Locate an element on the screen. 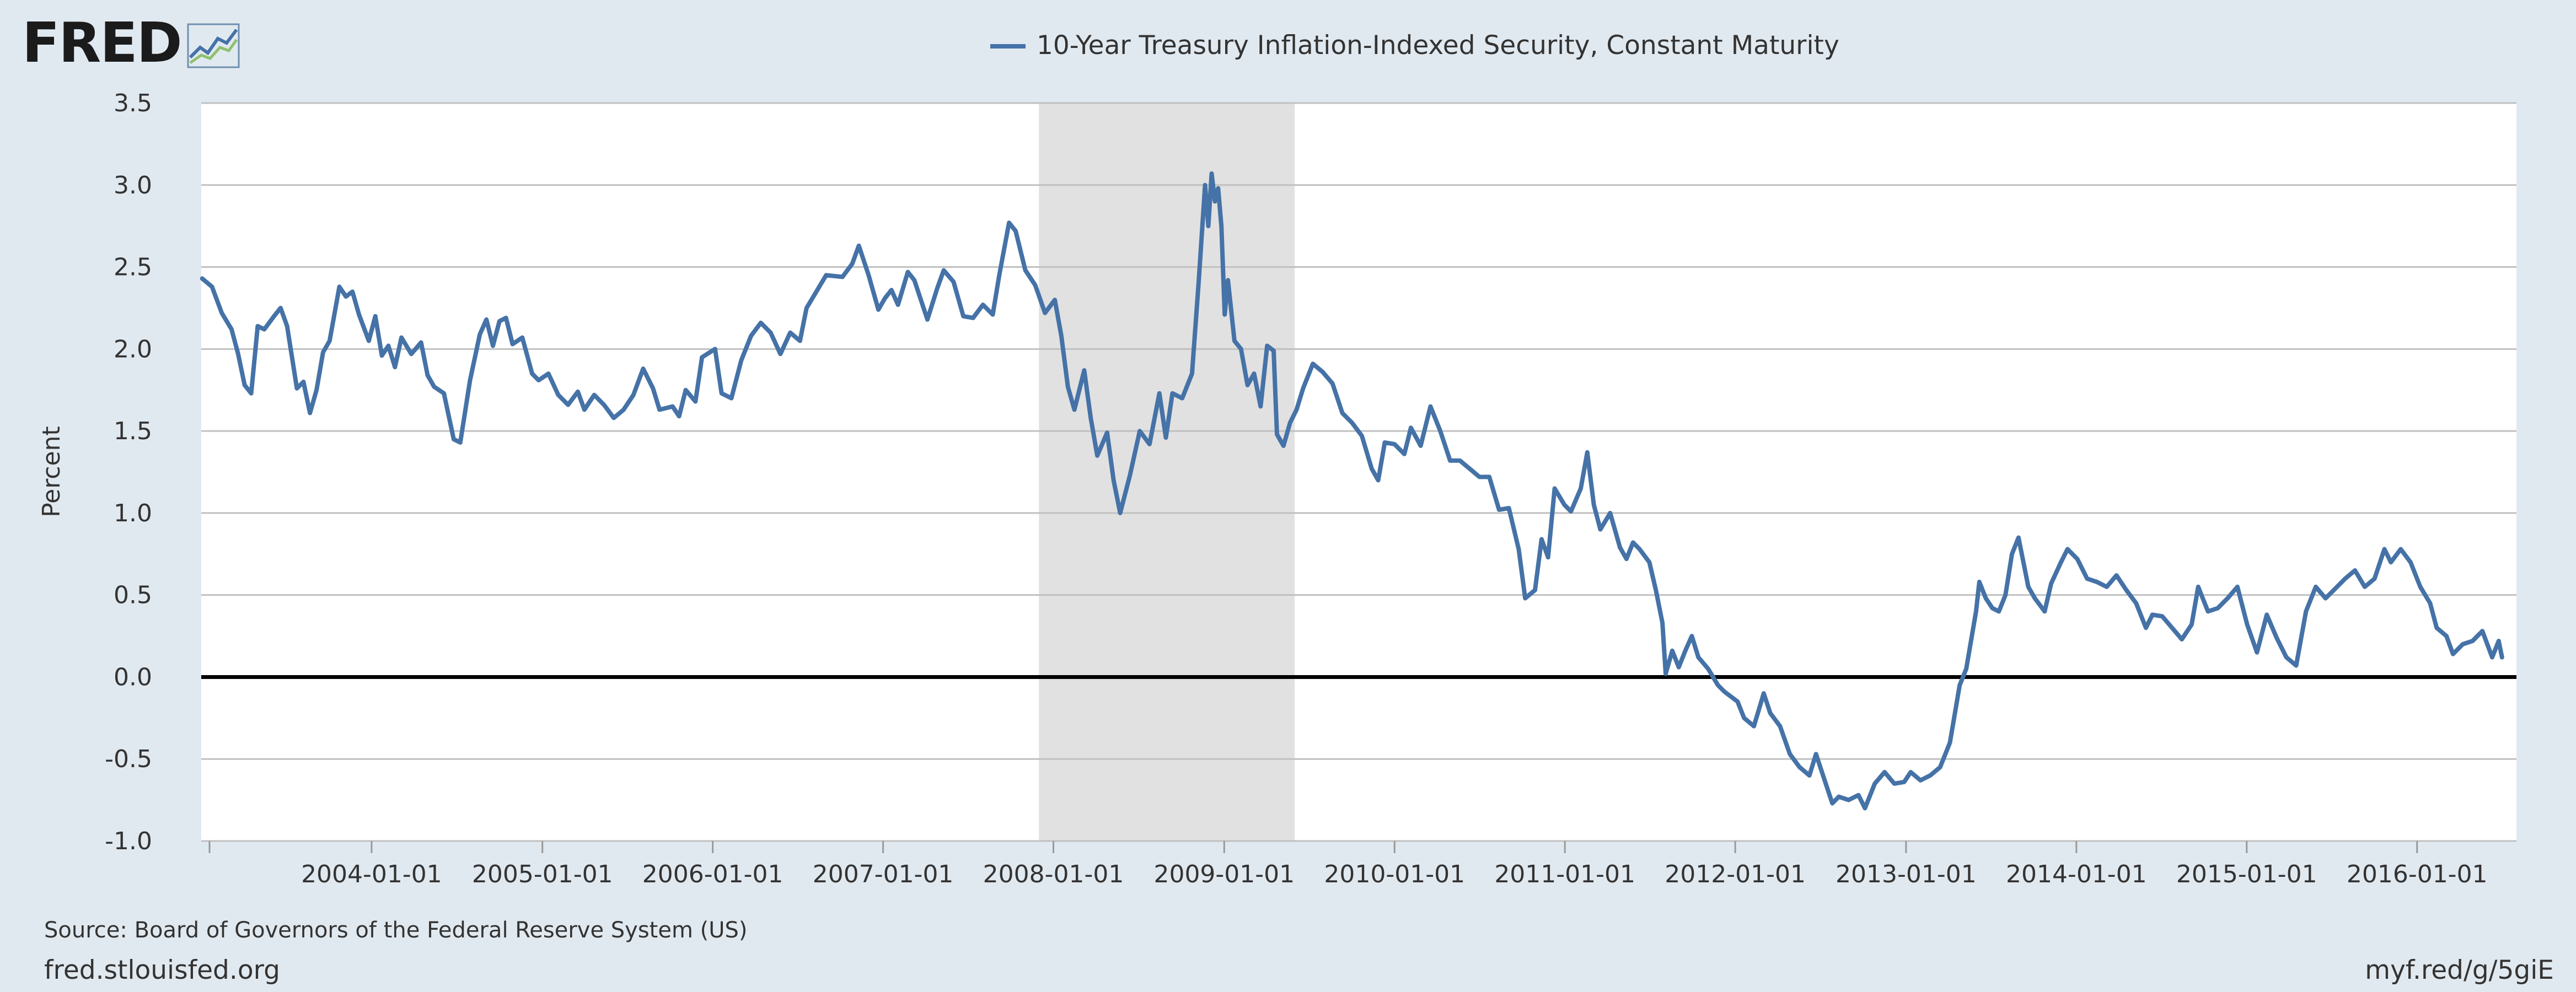 The width and height of the screenshot is (2576, 992). x-tick-label: 2007-01-01 is located at coordinates (883, 874).